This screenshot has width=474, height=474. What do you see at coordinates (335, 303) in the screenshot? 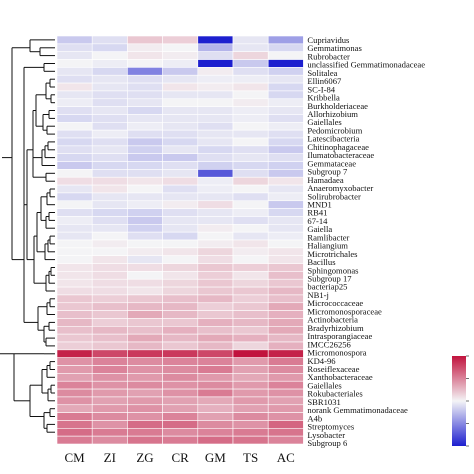
I see `row-label: Micrococcaceae` at bounding box center [335, 303].